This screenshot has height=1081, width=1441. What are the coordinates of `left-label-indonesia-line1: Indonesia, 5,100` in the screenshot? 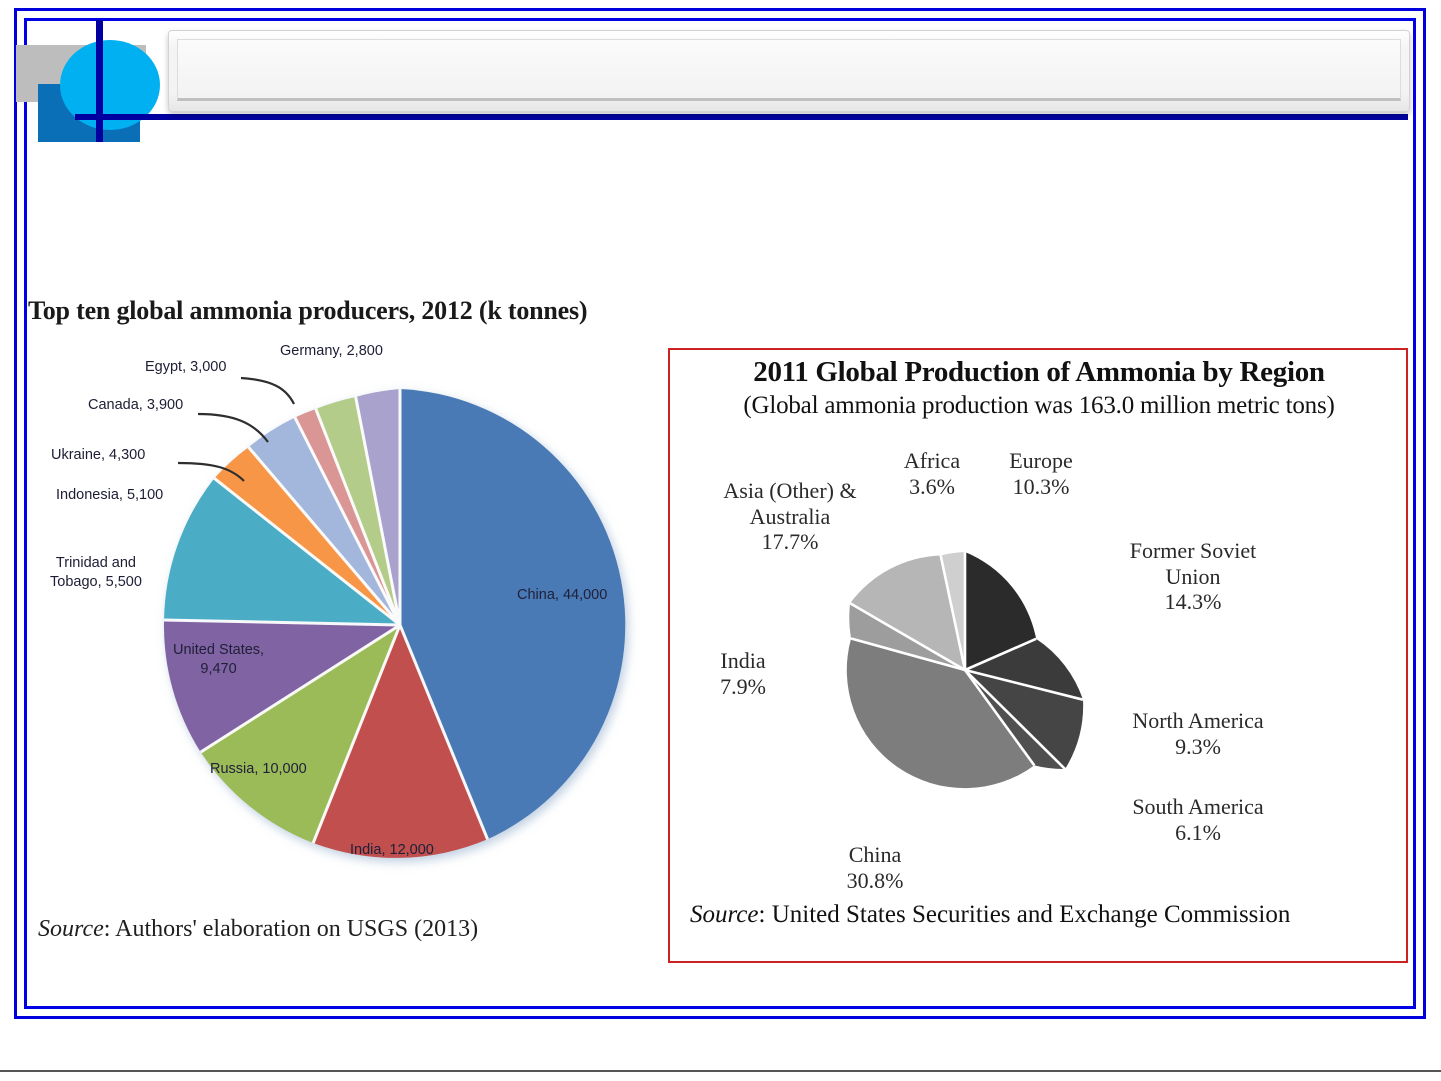 It's located at (110, 495).